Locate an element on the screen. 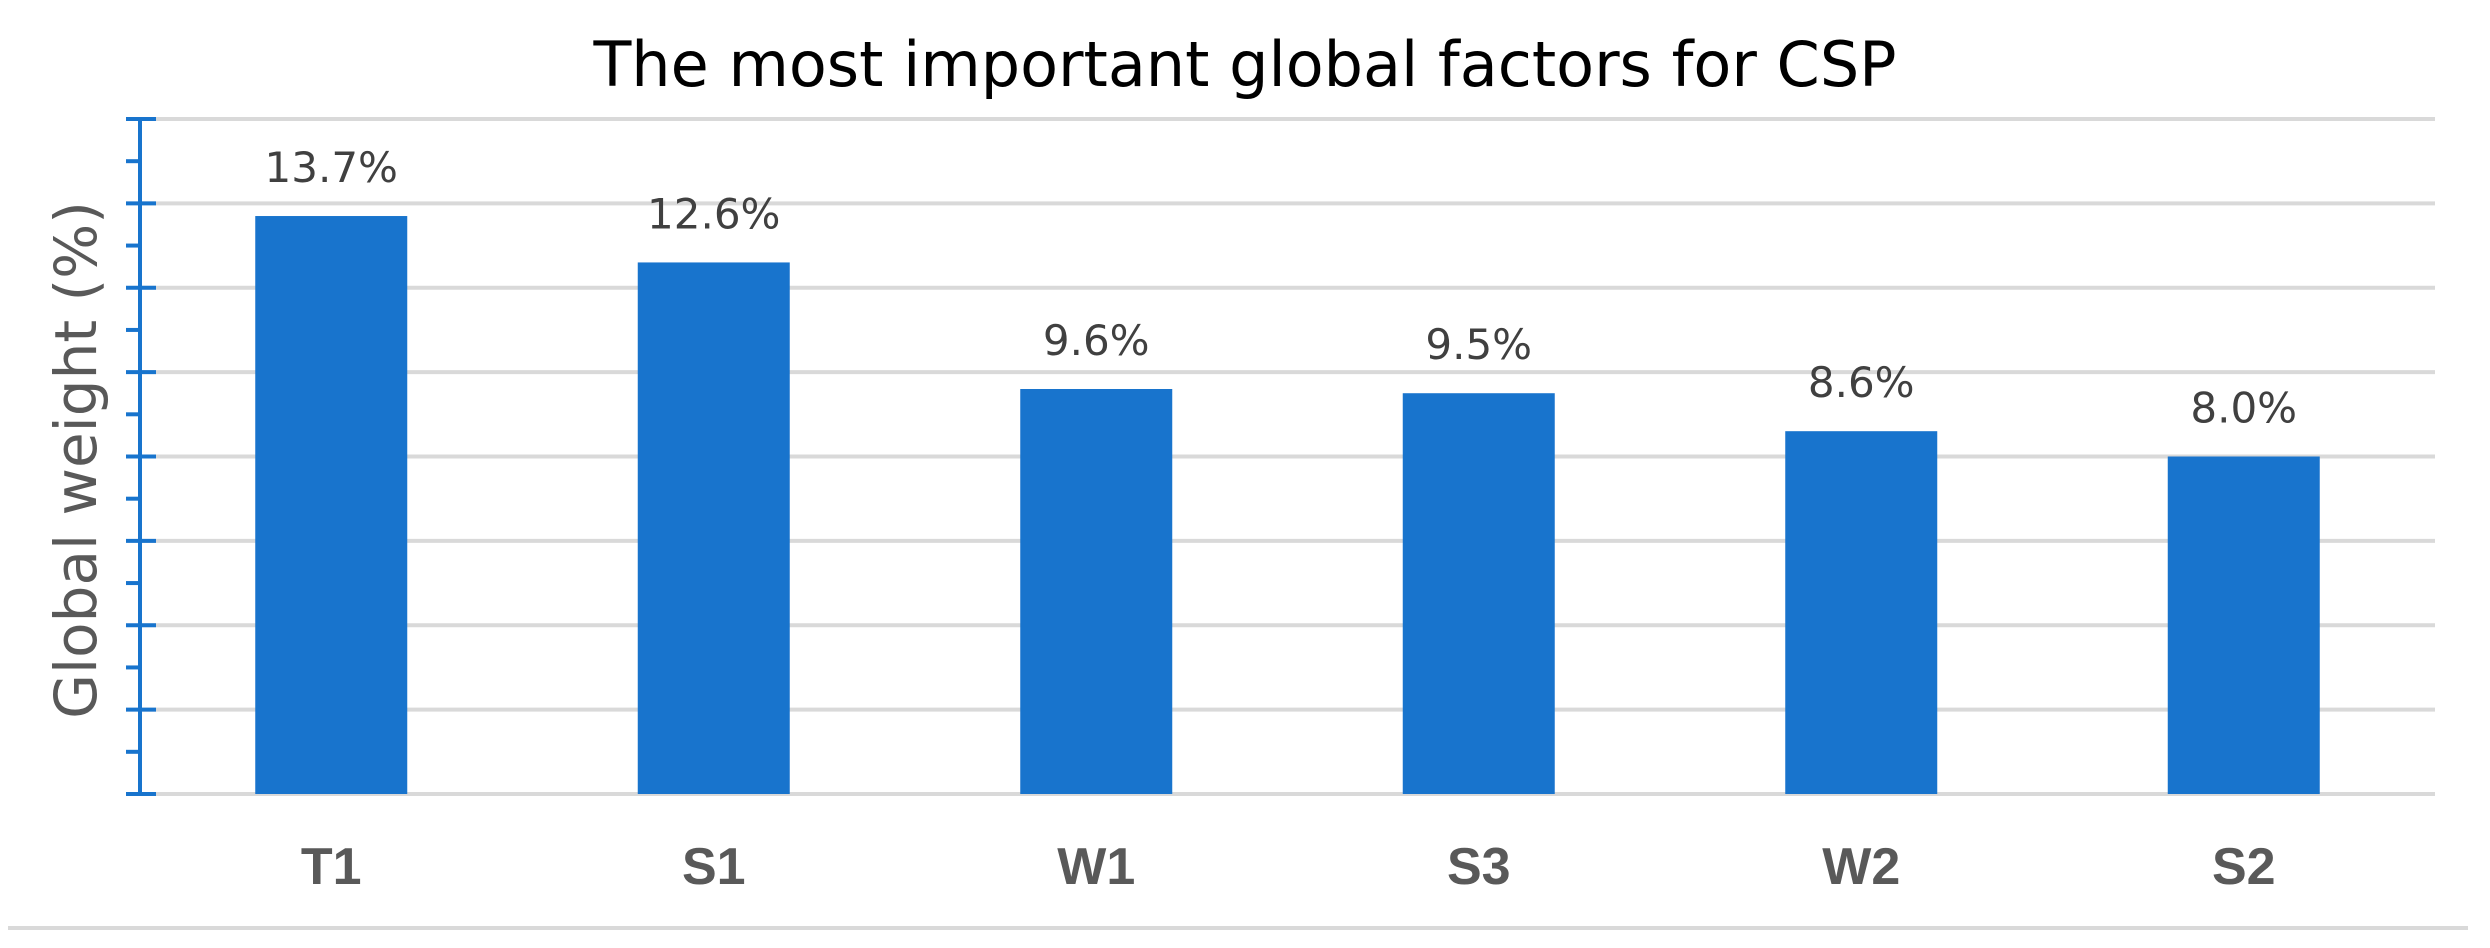 This screenshot has height=948, width=2490. category-label: S1 is located at coordinates (714, 867).